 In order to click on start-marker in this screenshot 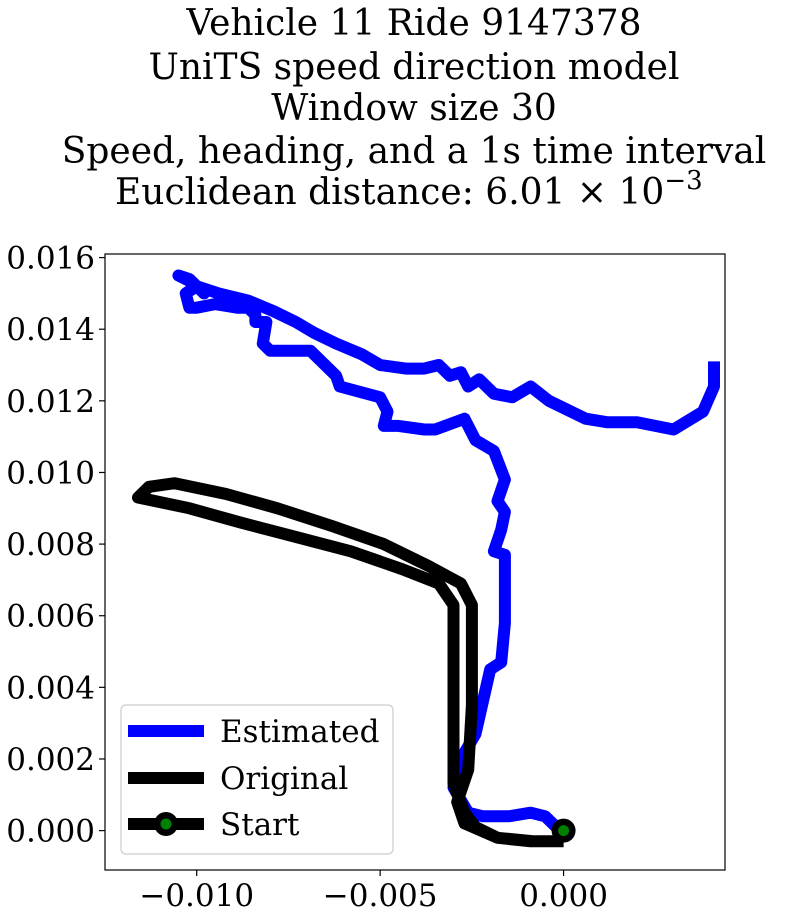, I will do `click(564, 831)`.